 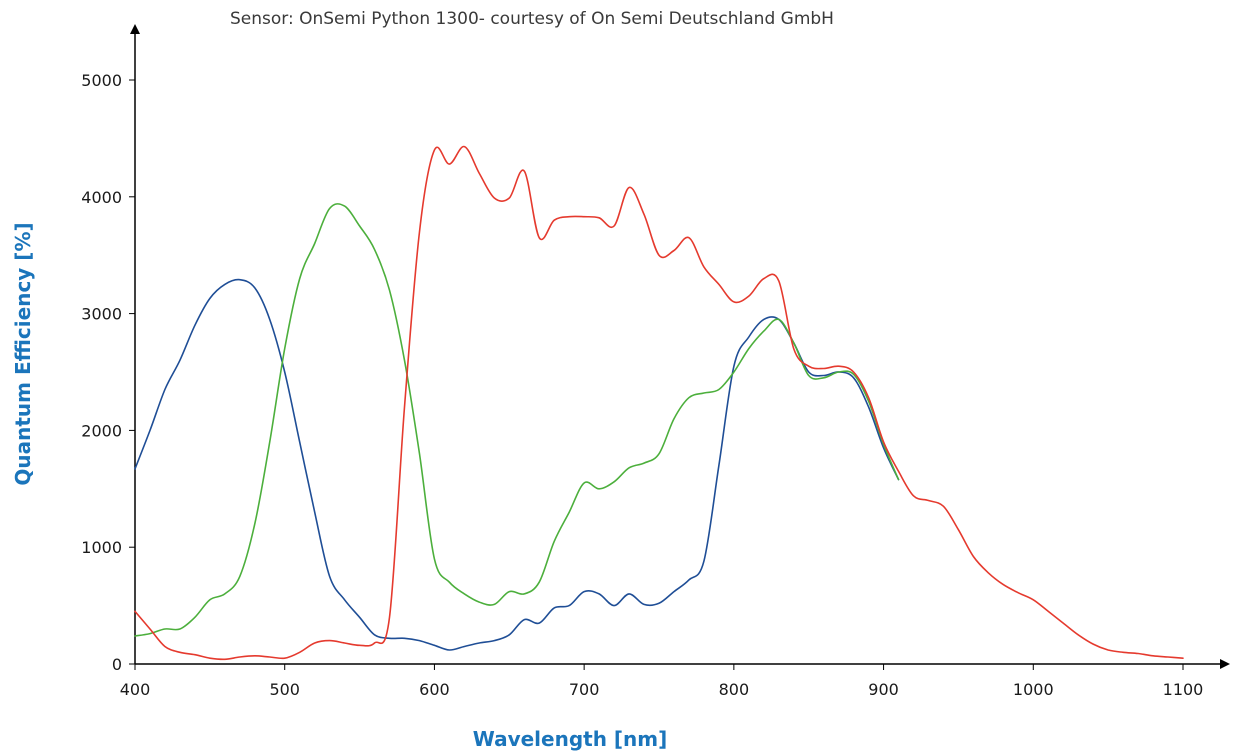 What do you see at coordinates (734, 689) in the screenshot?
I see `x-tick-label: 800` at bounding box center [734, 689].